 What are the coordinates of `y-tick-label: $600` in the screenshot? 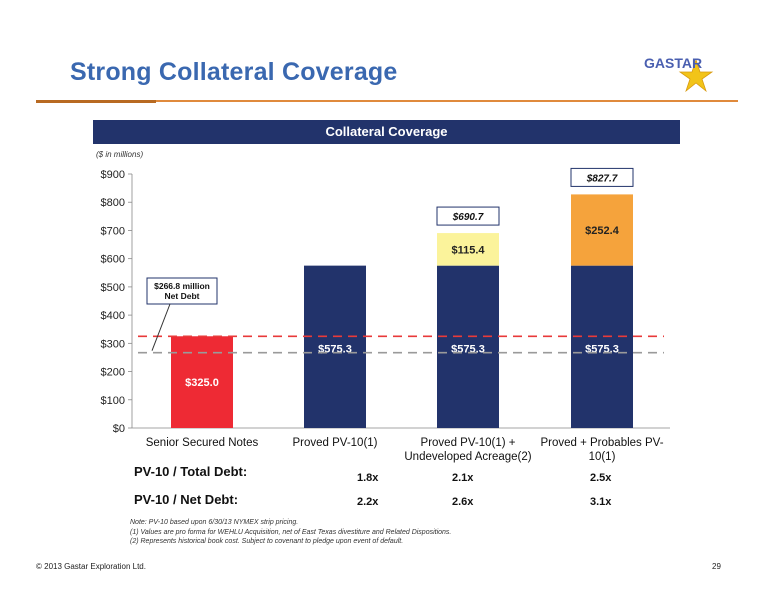 It's located at (113, 260).